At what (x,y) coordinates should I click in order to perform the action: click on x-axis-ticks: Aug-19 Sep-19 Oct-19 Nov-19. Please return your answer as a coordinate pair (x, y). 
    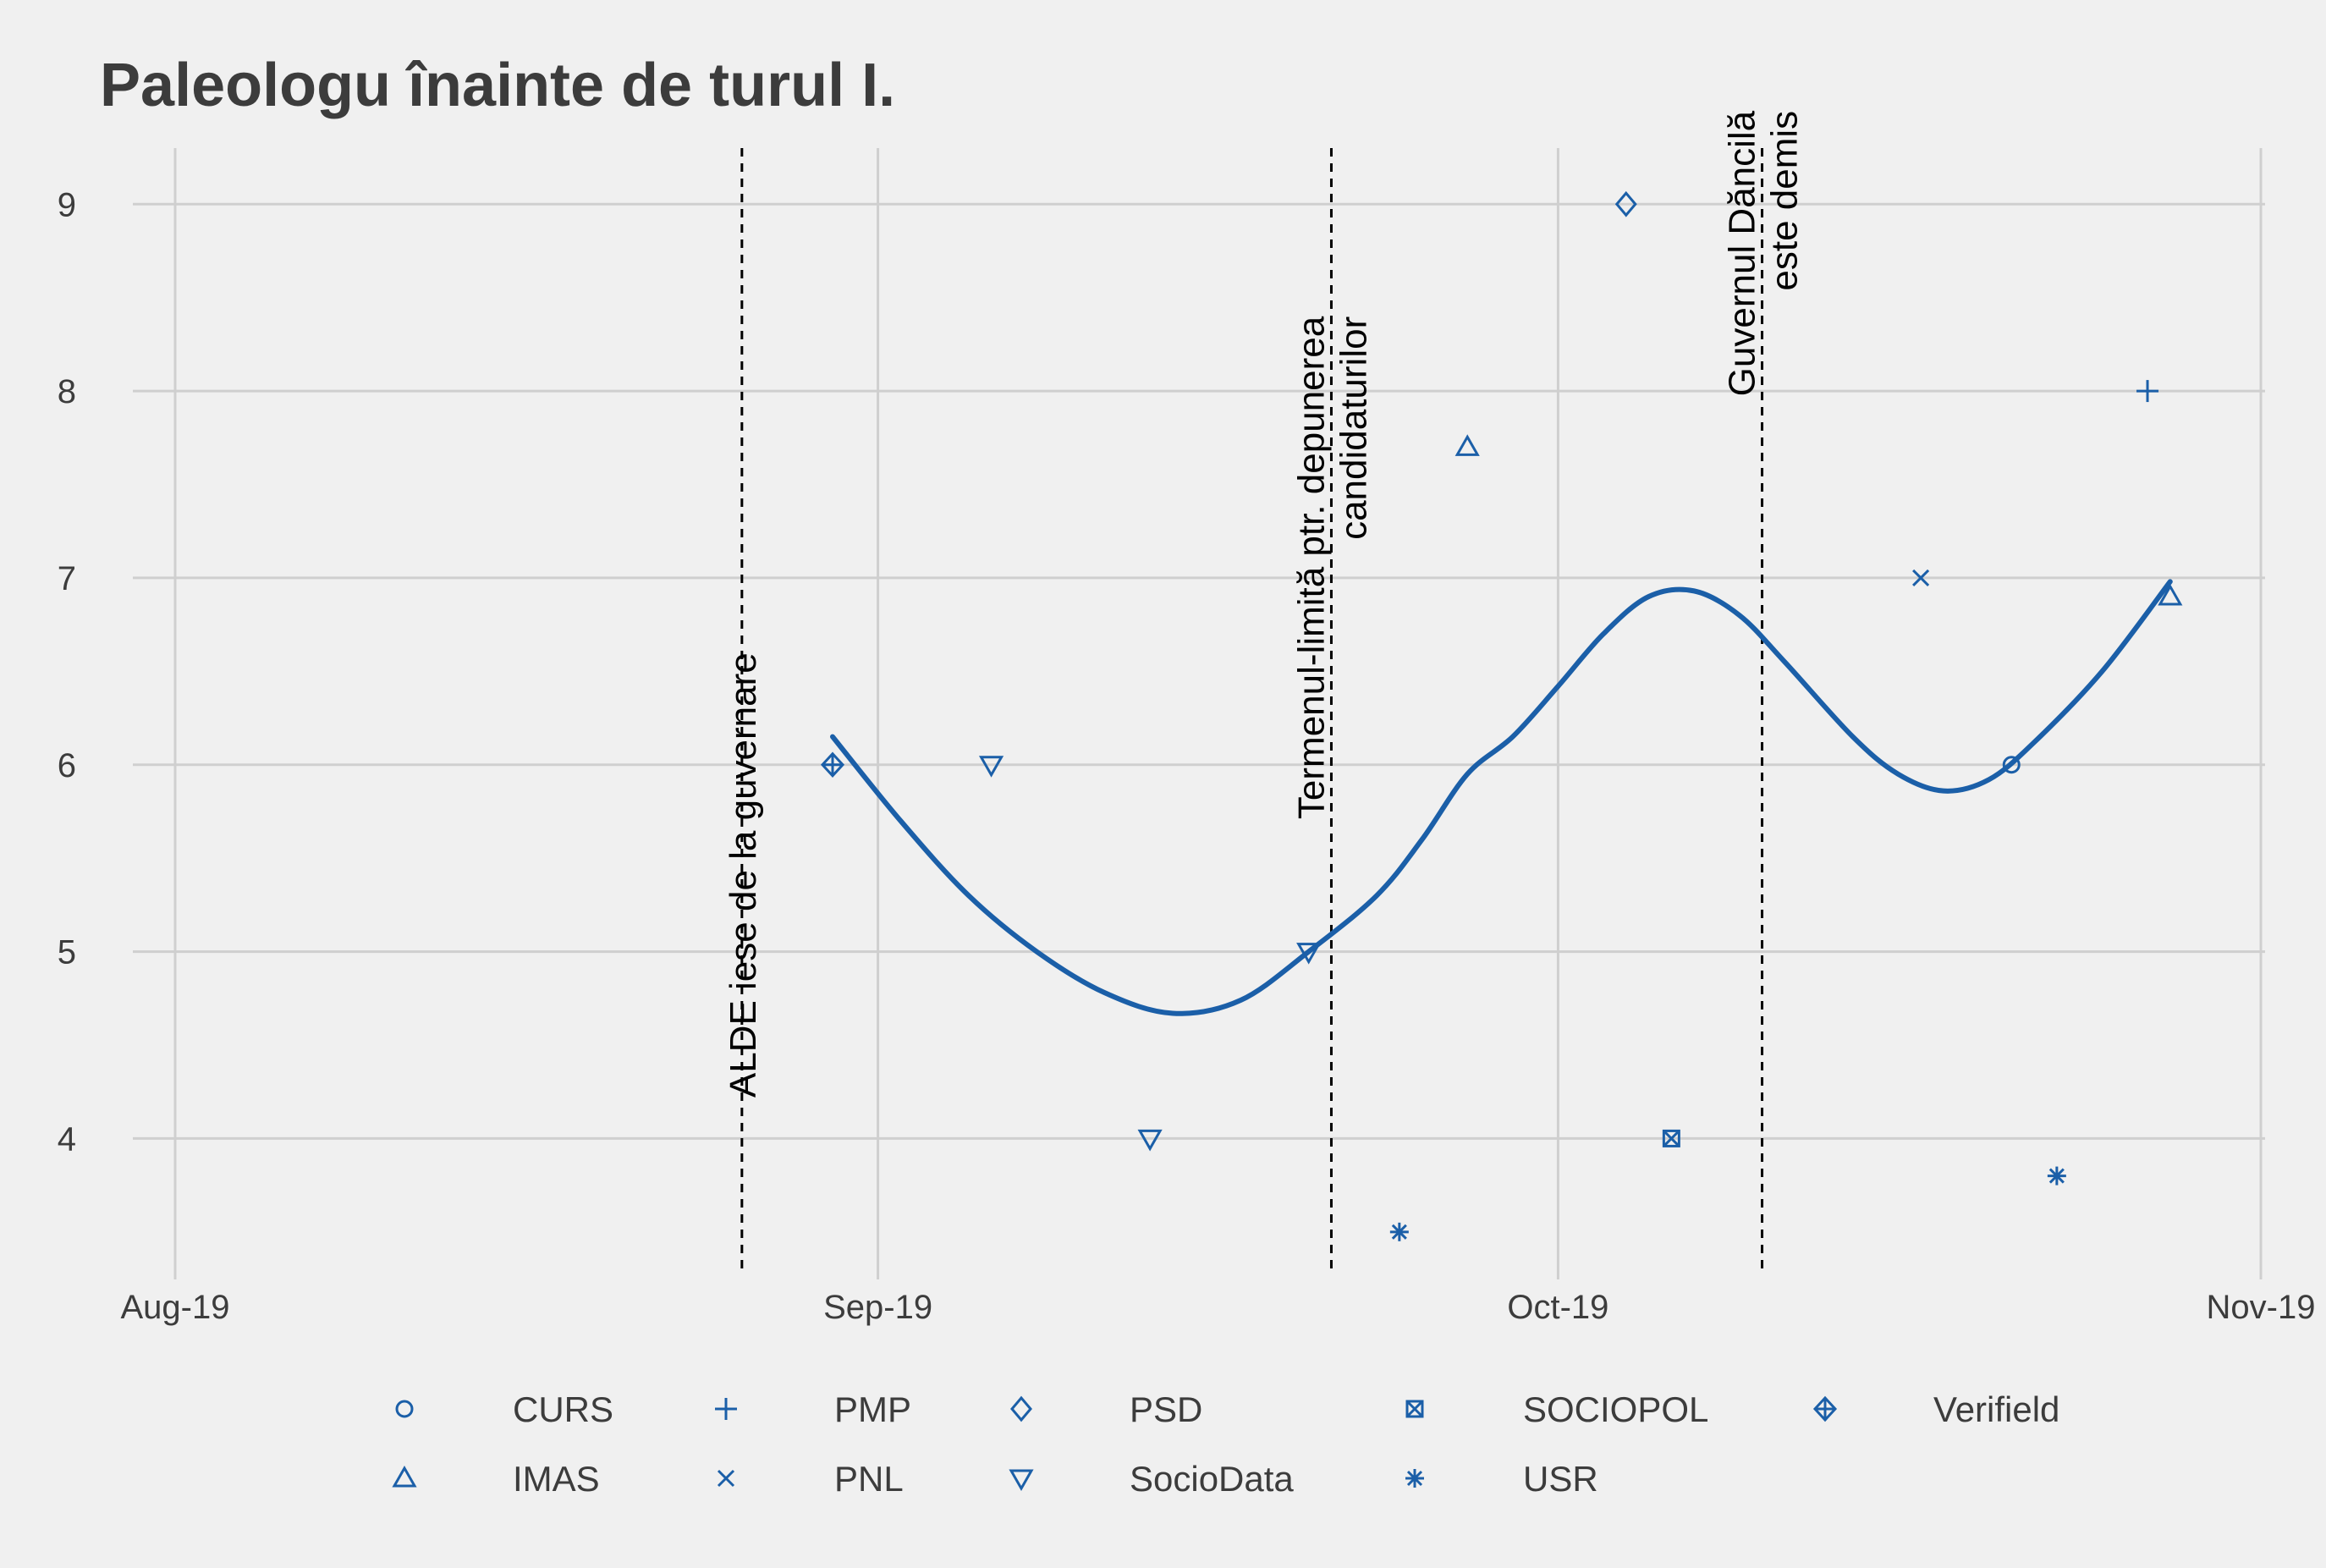
    Looking at the image, I should click on (1218, 1307).